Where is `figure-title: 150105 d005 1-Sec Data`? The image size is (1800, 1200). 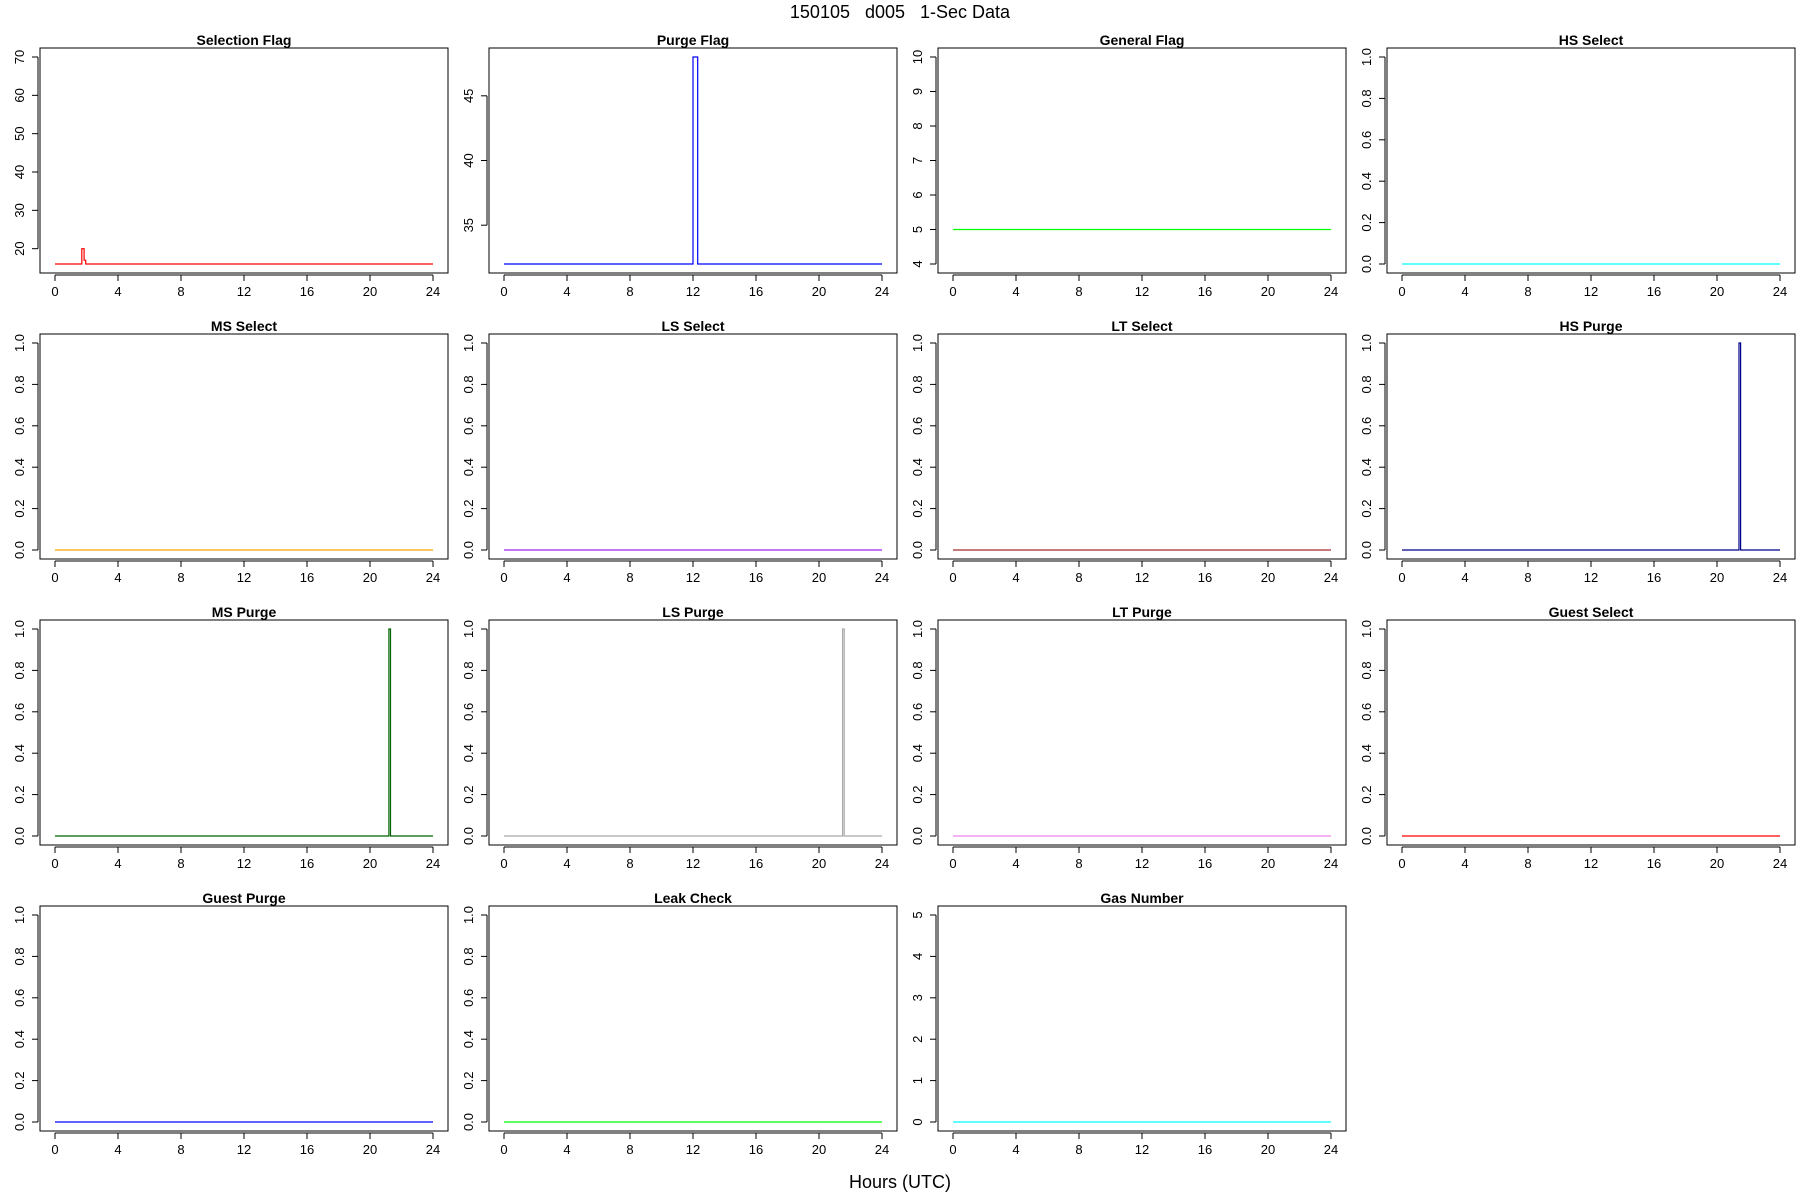
figure-title: 150105 d005 1-Sec Data is located at coordinates (900, 12).